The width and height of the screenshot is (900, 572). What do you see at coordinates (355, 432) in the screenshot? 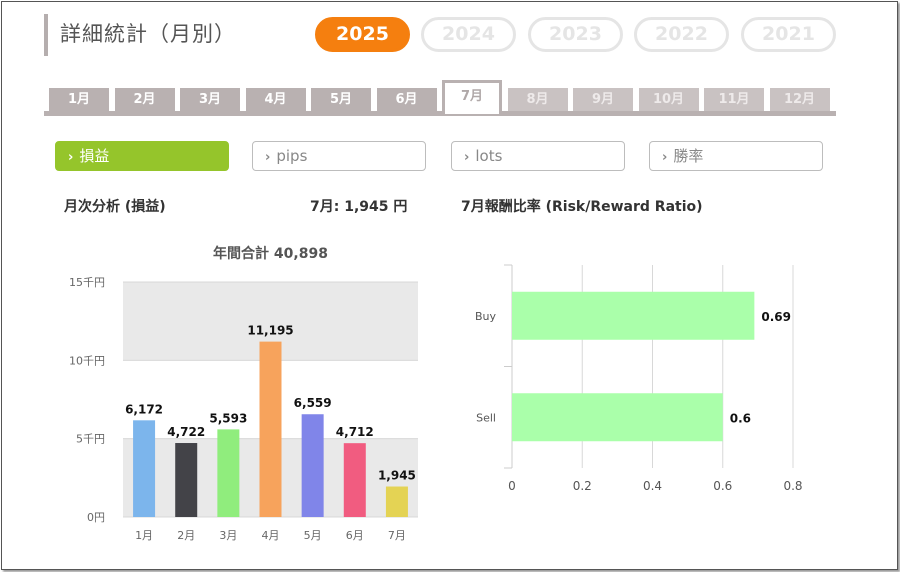
I see `bar-value-label: 4,712` at bounding box center [355, 432].